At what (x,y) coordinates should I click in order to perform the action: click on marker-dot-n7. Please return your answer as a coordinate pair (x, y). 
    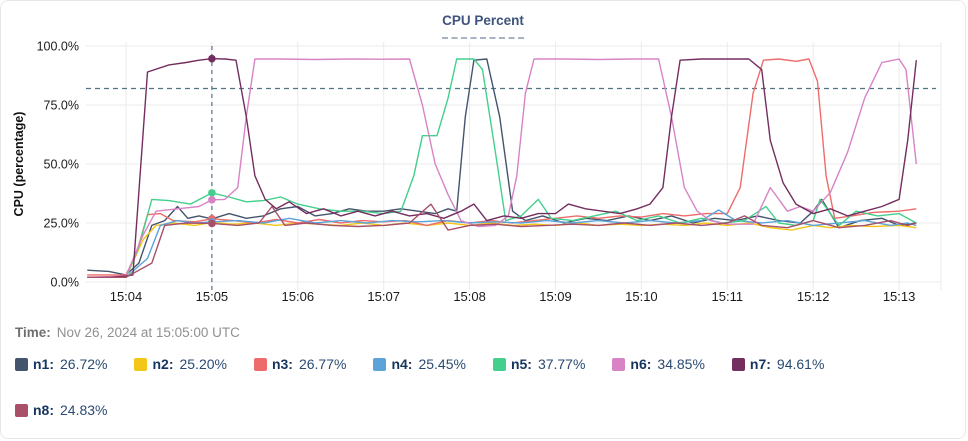
    Looking at the image, I should click on (212, 58).